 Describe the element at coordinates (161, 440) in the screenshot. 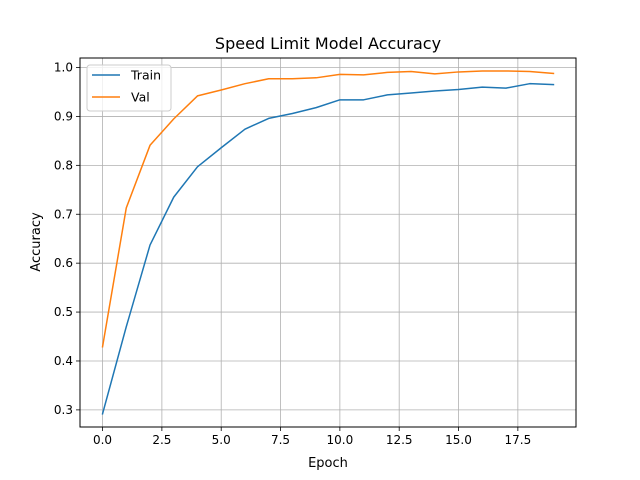

I see `x-tick-label: 2.5` at that location.